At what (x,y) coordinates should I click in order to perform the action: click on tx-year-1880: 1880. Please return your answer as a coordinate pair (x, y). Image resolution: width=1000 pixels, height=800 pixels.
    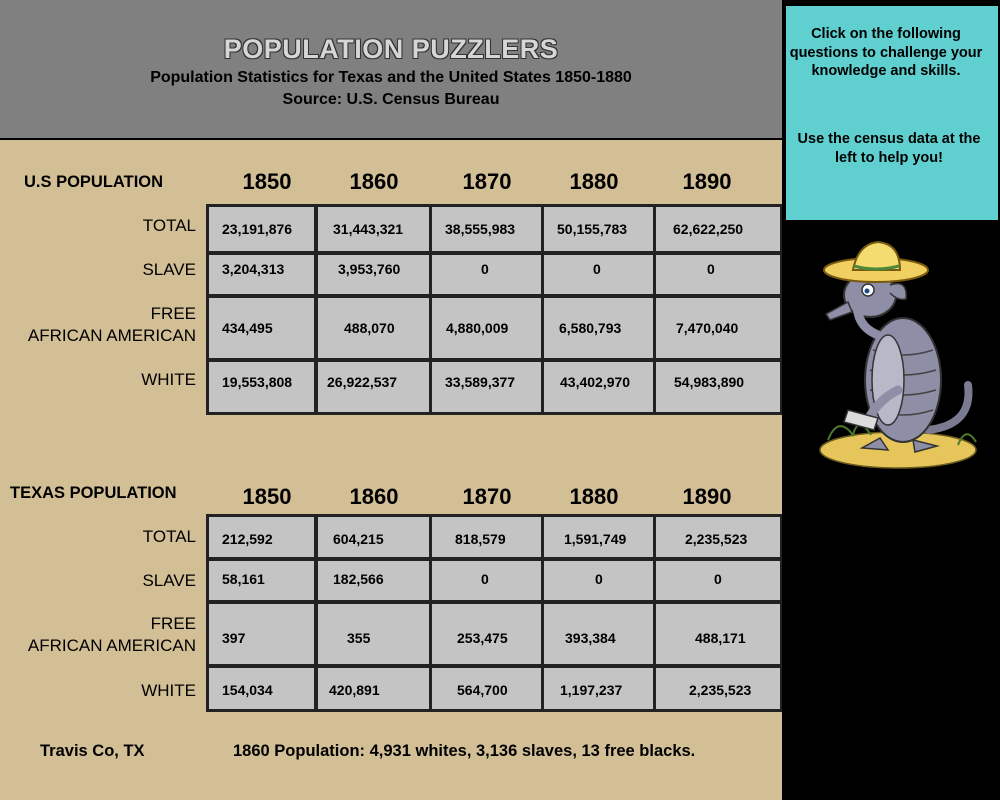
    Looking at the image, I should click on (594, 496).